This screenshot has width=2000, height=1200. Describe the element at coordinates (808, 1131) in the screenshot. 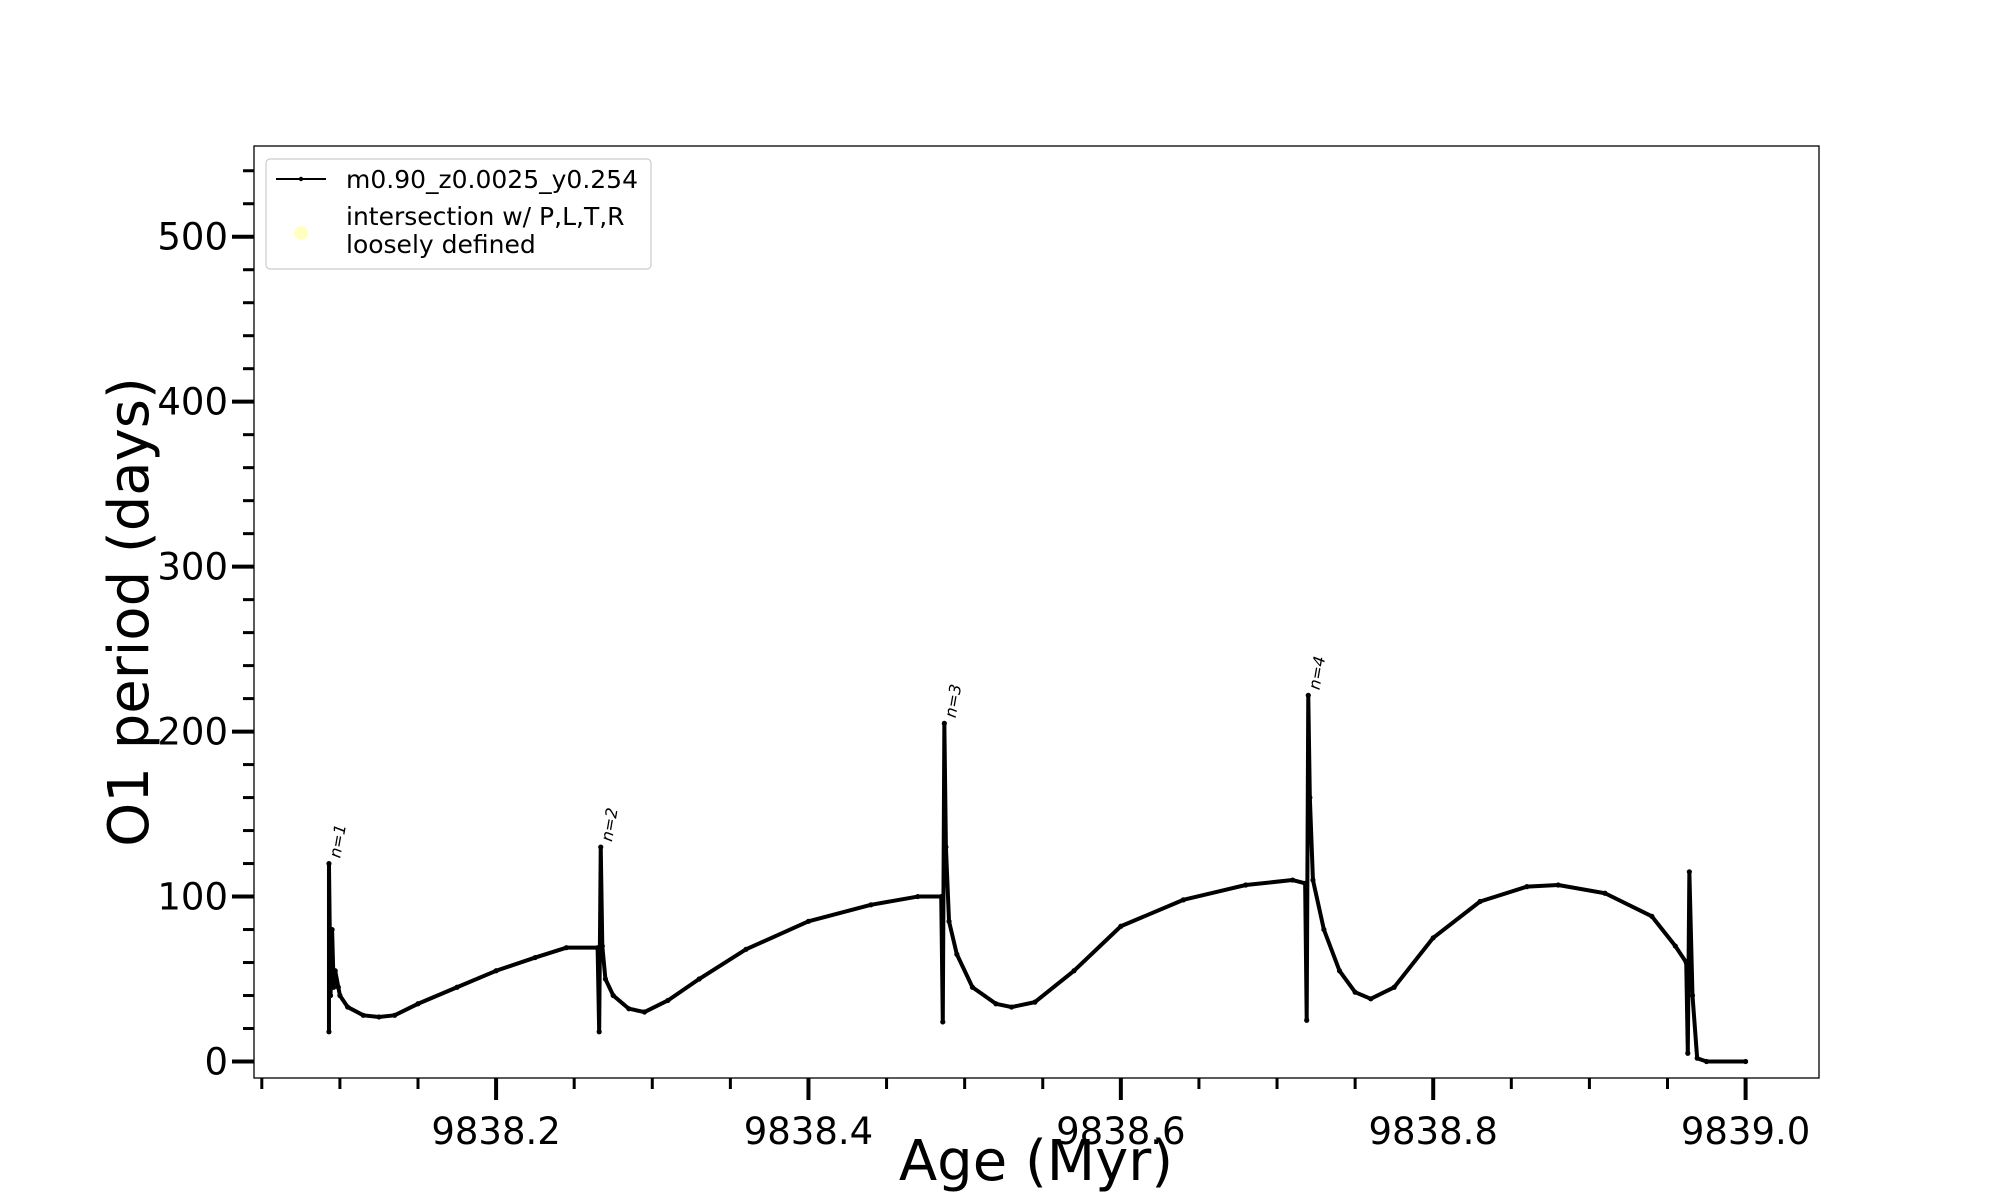

I see `x-tick-label: 9838.4` at that location.